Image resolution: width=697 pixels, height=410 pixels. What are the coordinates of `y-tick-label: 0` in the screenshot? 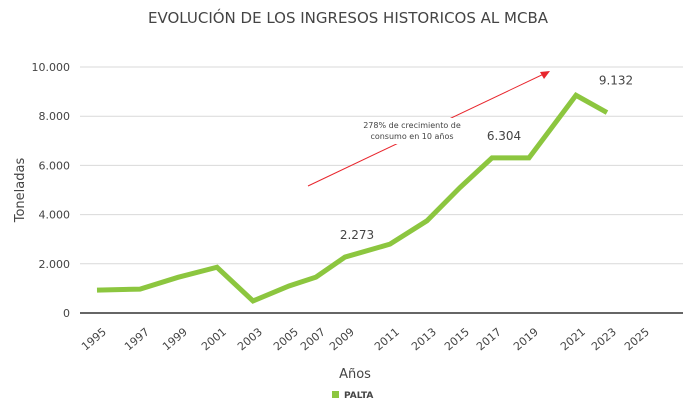 It's located at (66, 313).